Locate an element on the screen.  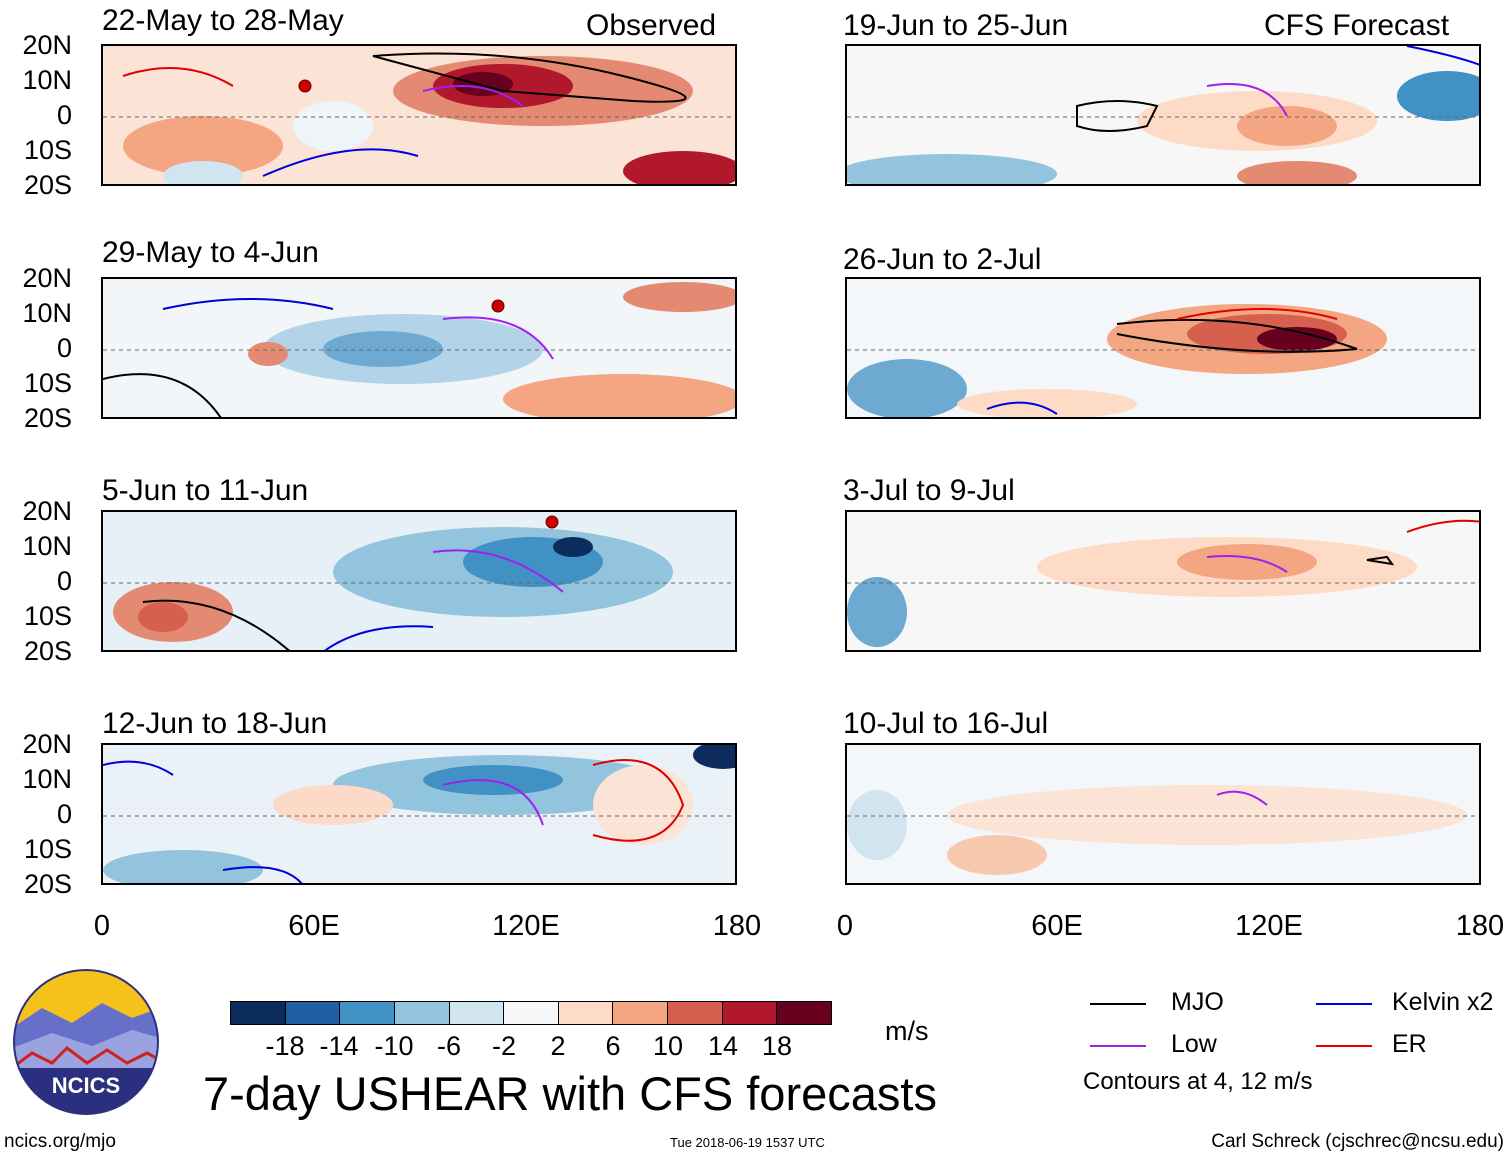
colorbar-tick: -14 is located at coordinates (339, 1046).